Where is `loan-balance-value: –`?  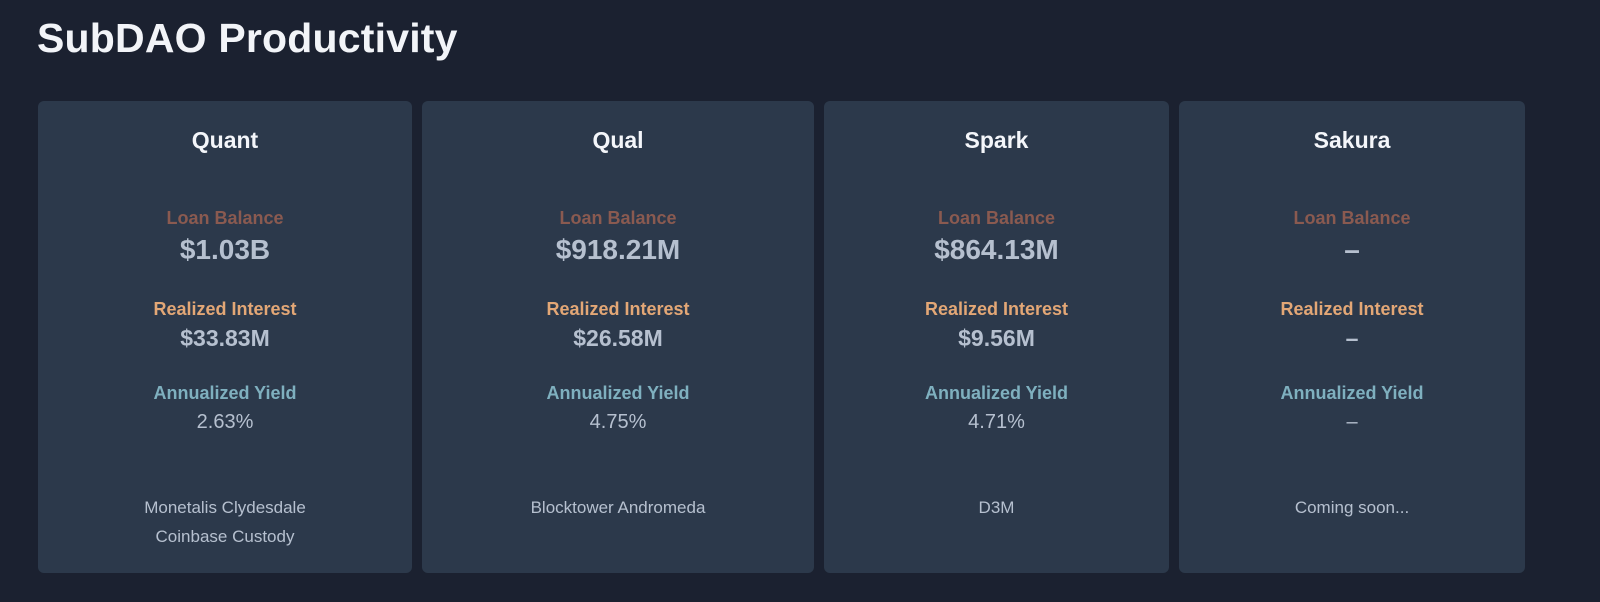 loan-balance-value: – is located at coordinates (1352, 249).